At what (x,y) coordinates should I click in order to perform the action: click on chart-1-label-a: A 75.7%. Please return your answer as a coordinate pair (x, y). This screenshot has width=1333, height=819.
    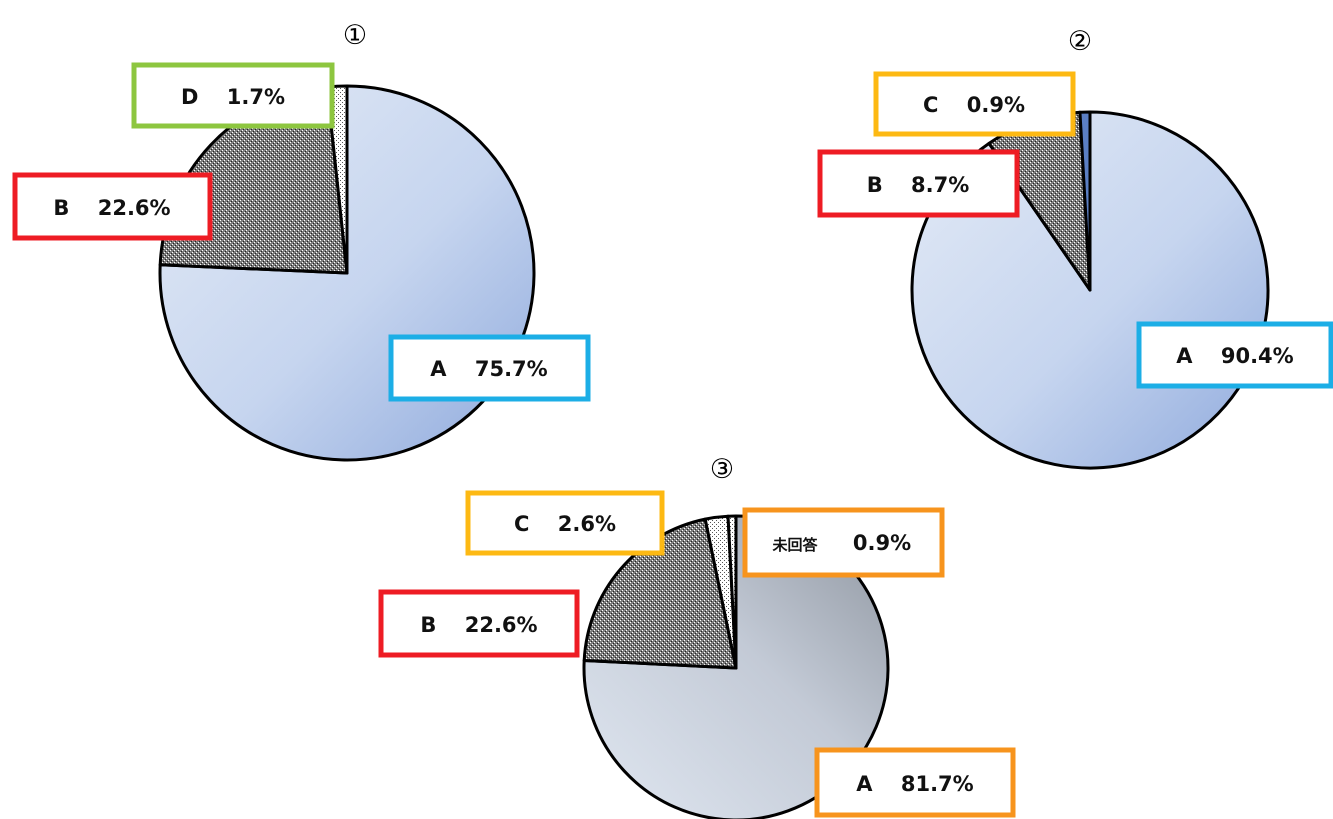
    Looking at the image, I should click on (489, 368).